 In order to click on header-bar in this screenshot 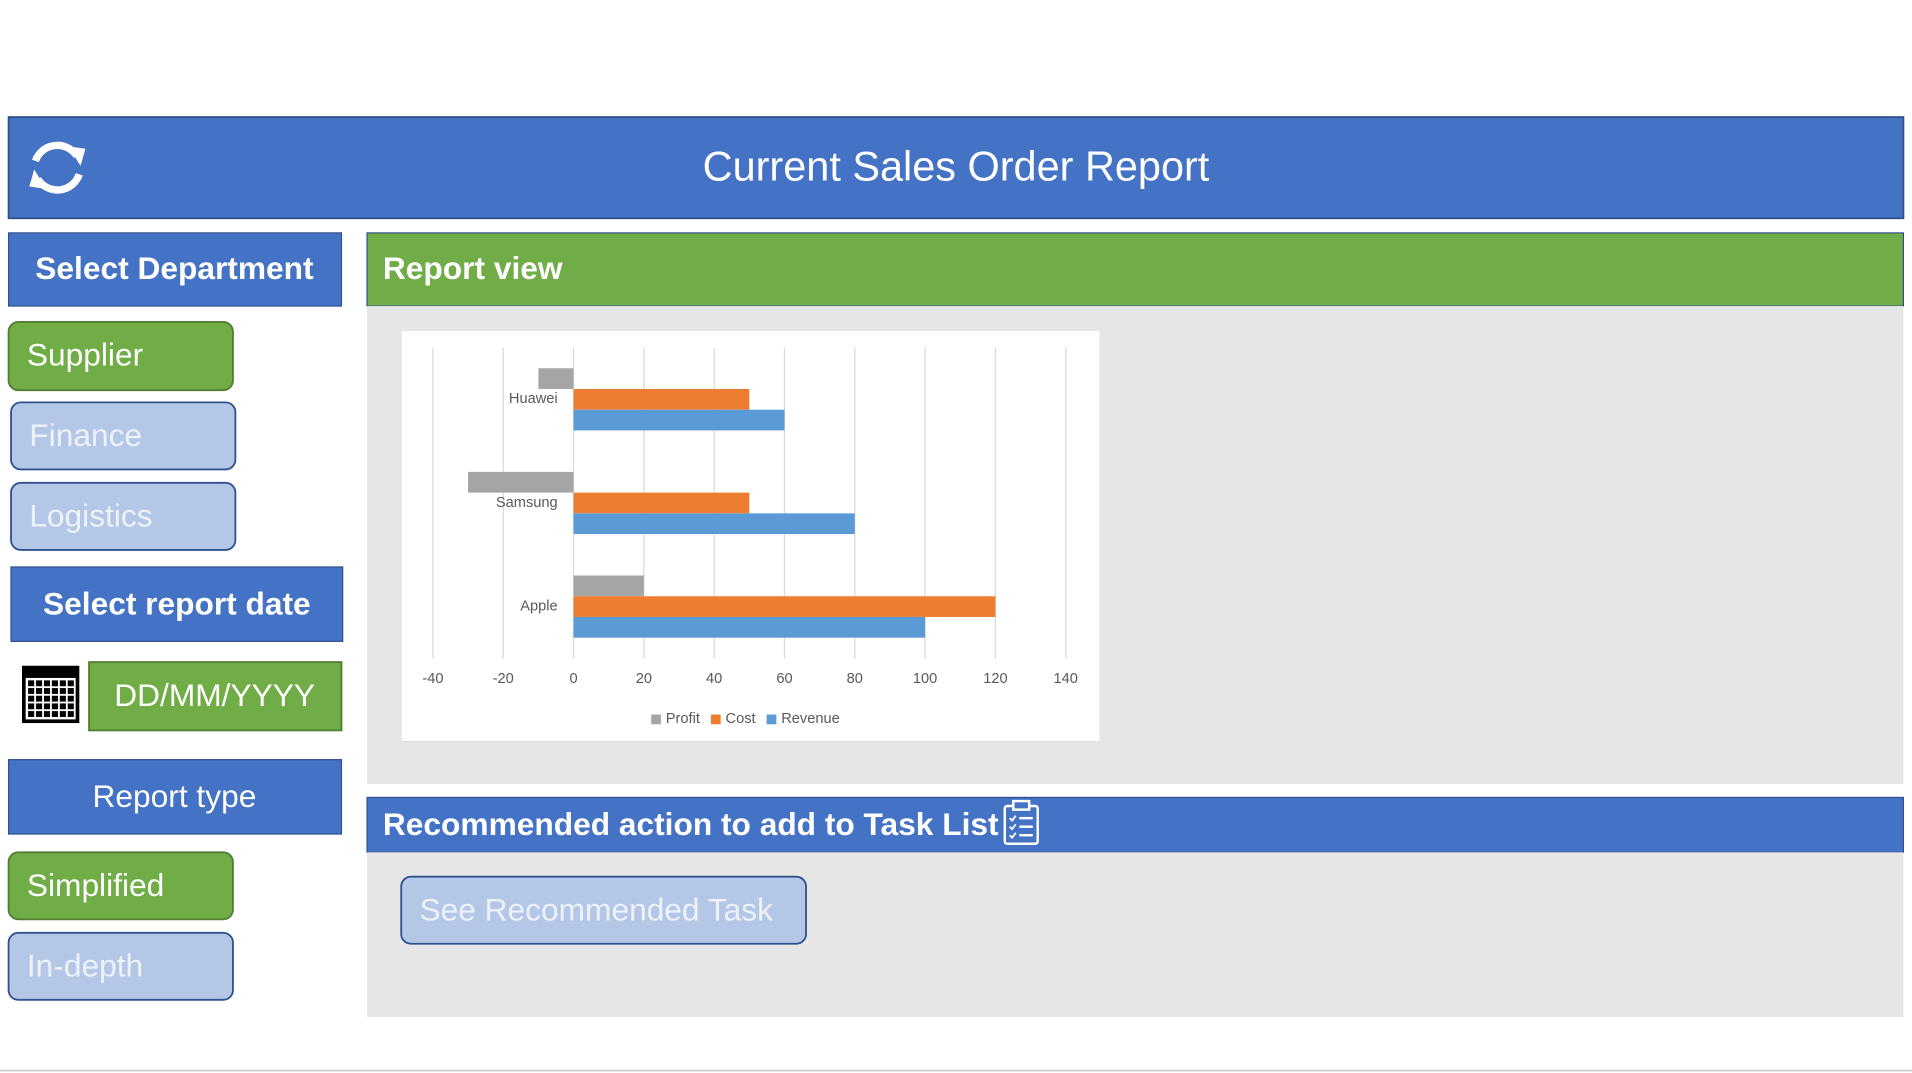, I will do `click(956, 168)`.